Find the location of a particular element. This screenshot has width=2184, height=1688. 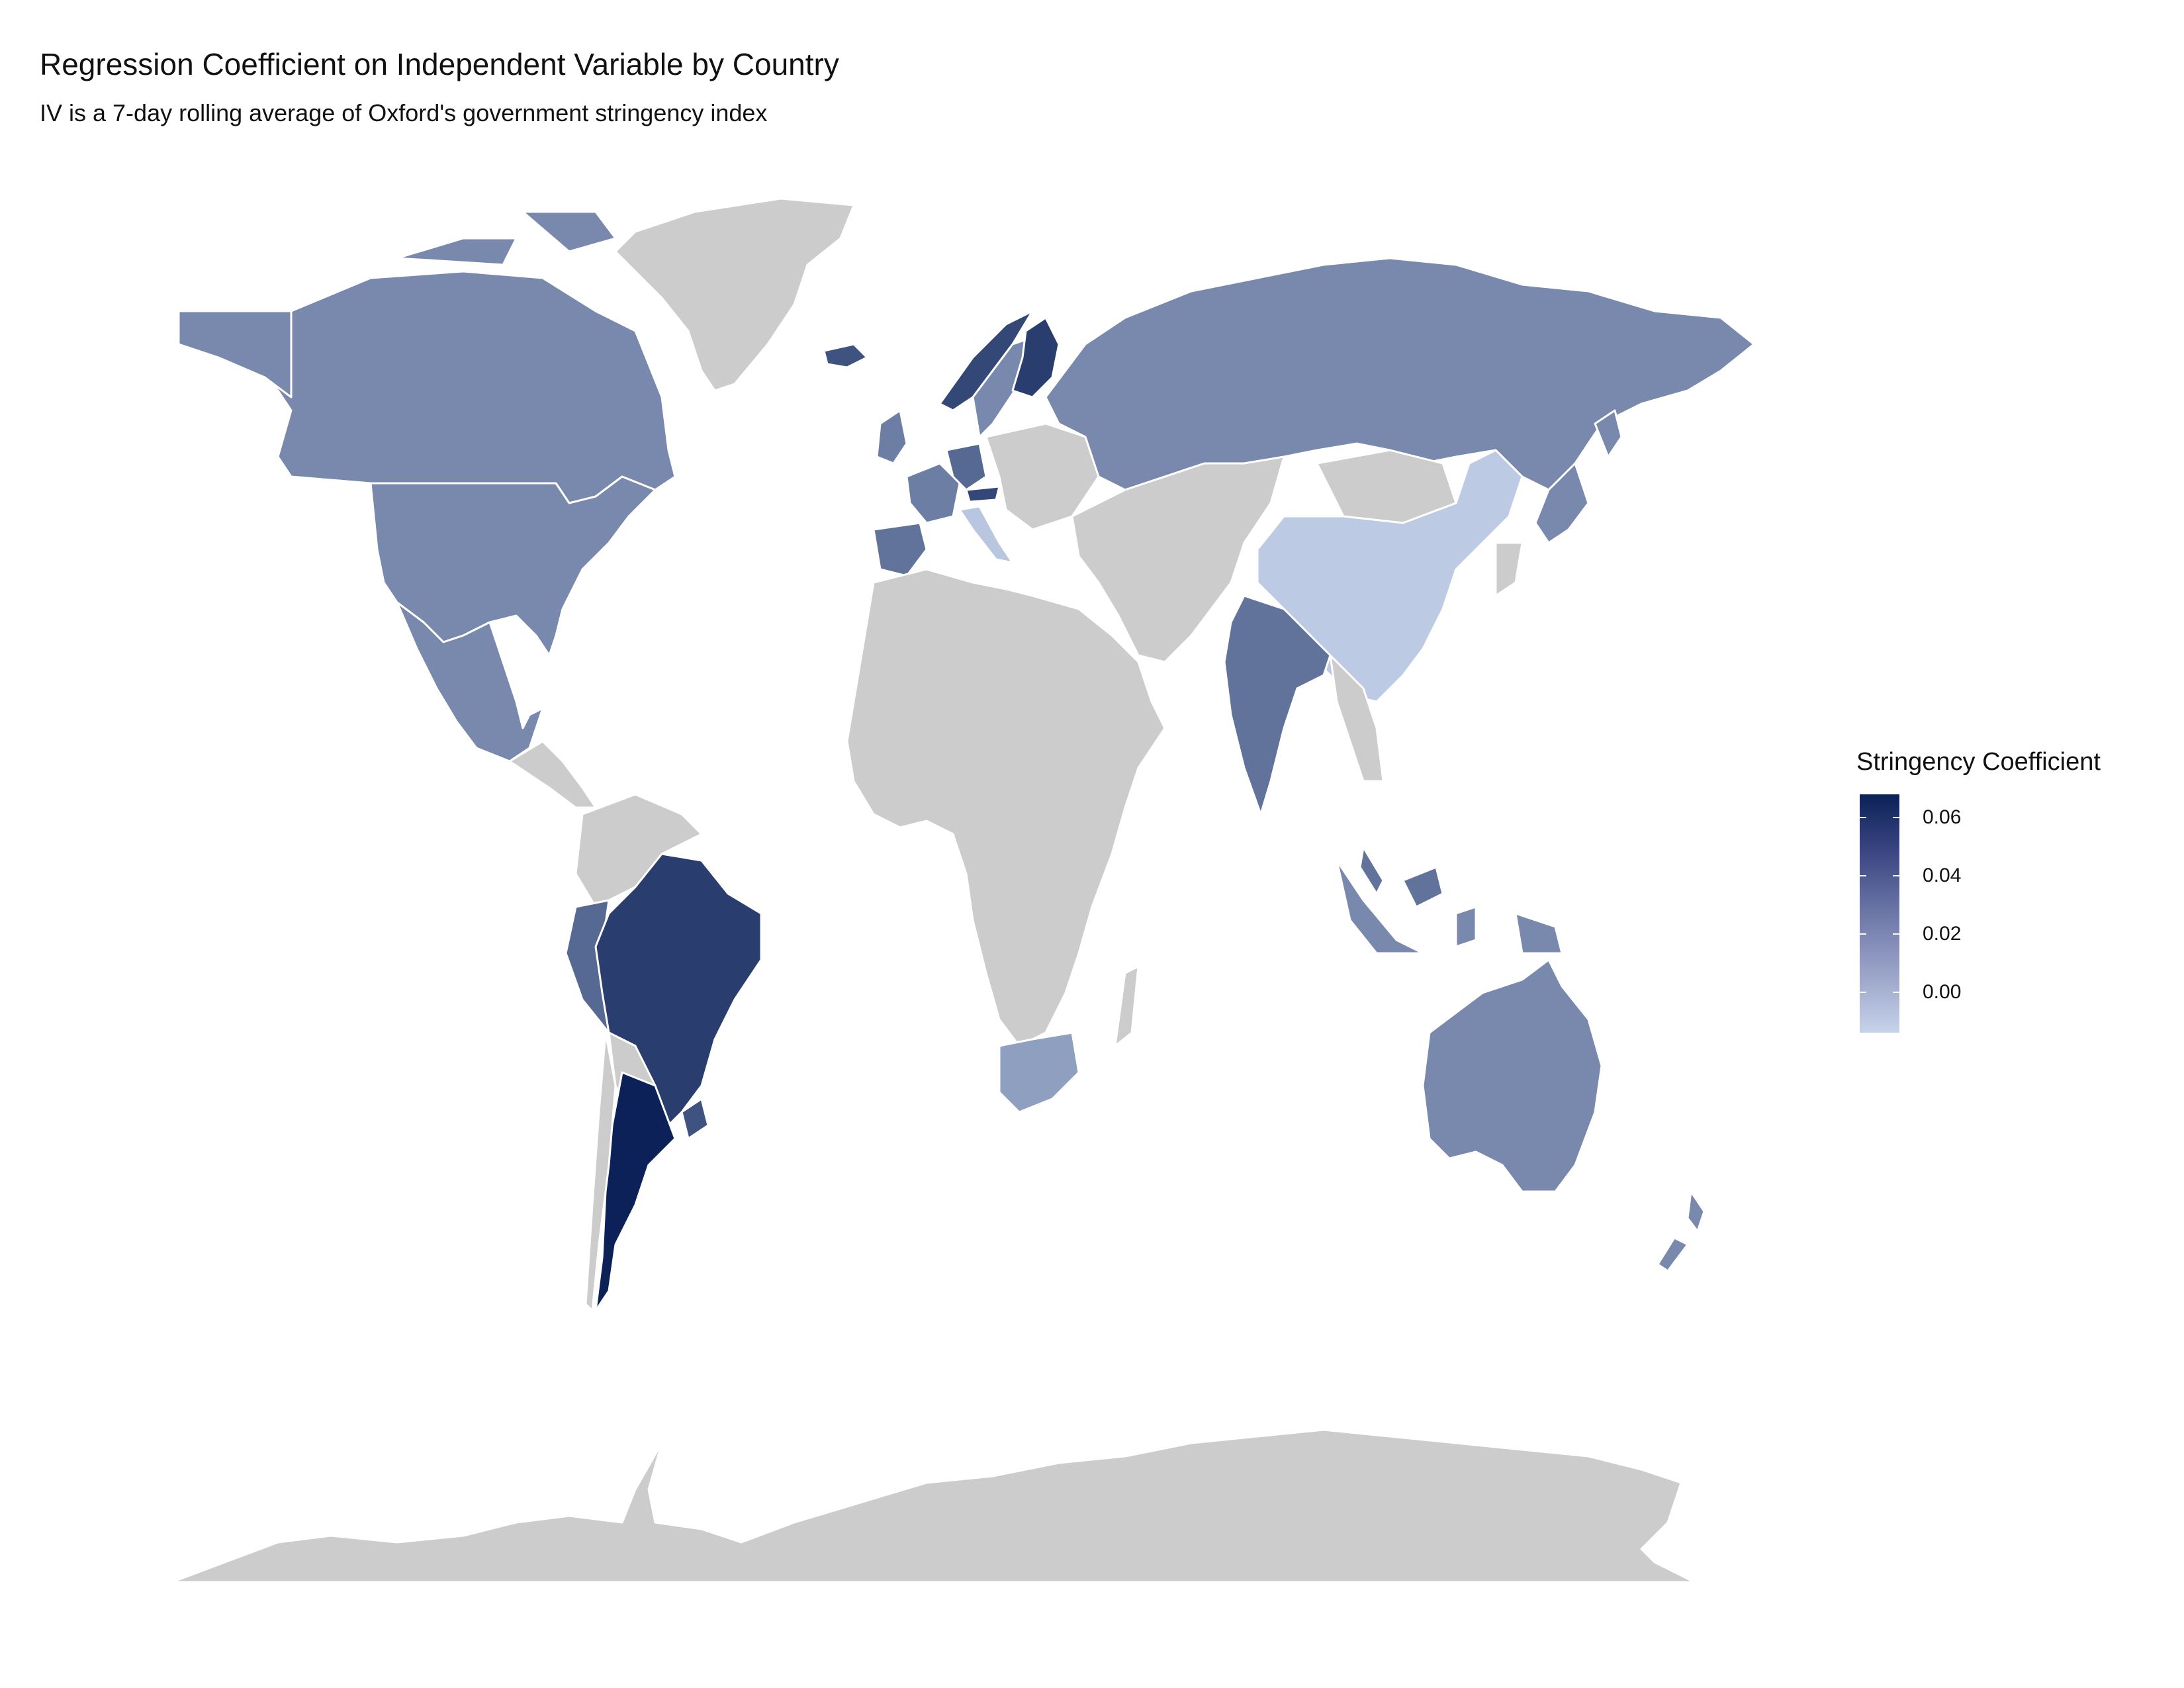

region-france is located at coordinates (933, 493).